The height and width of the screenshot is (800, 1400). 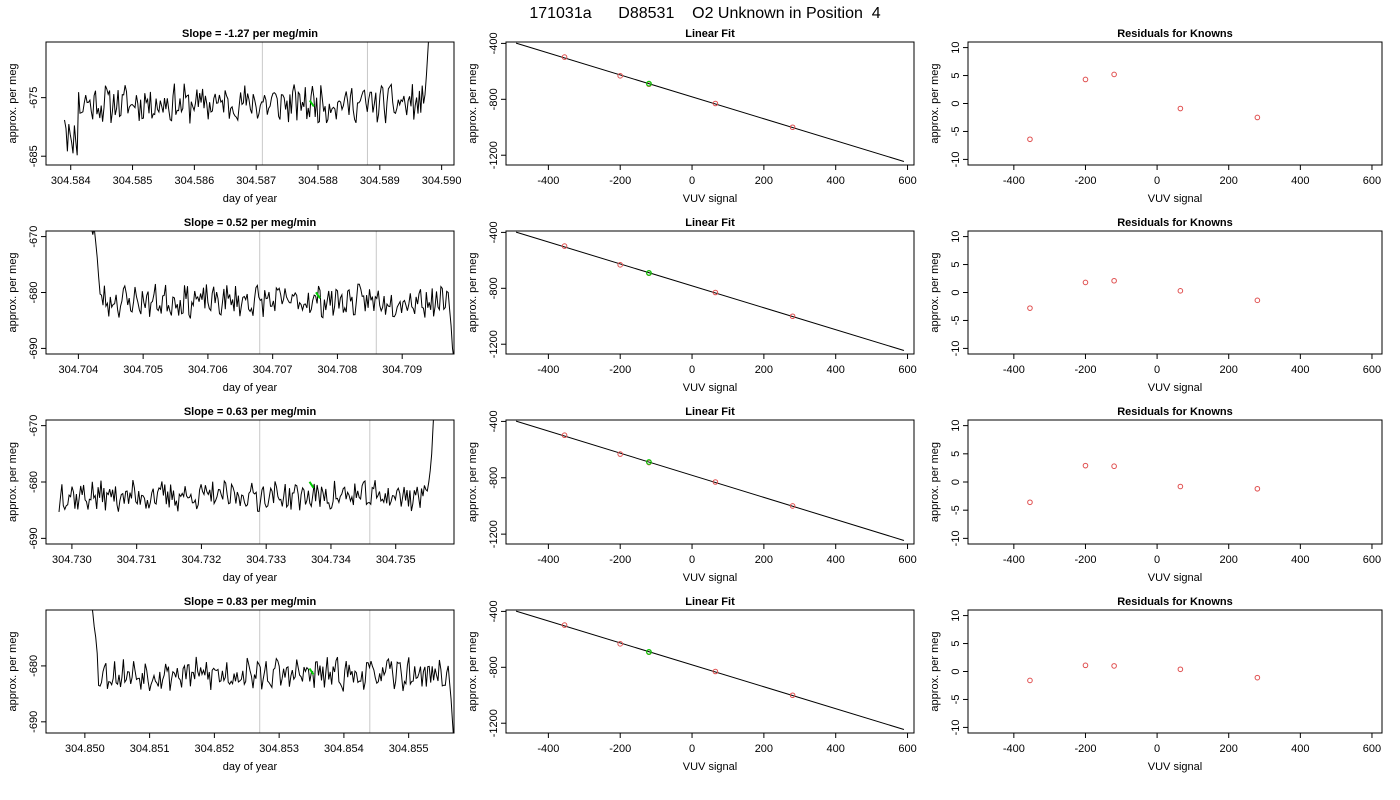 What do you see at coordinates (78, 370) in the screenshot?
I see `x-tick-label: 304.704` at bounding box center [78, 370].